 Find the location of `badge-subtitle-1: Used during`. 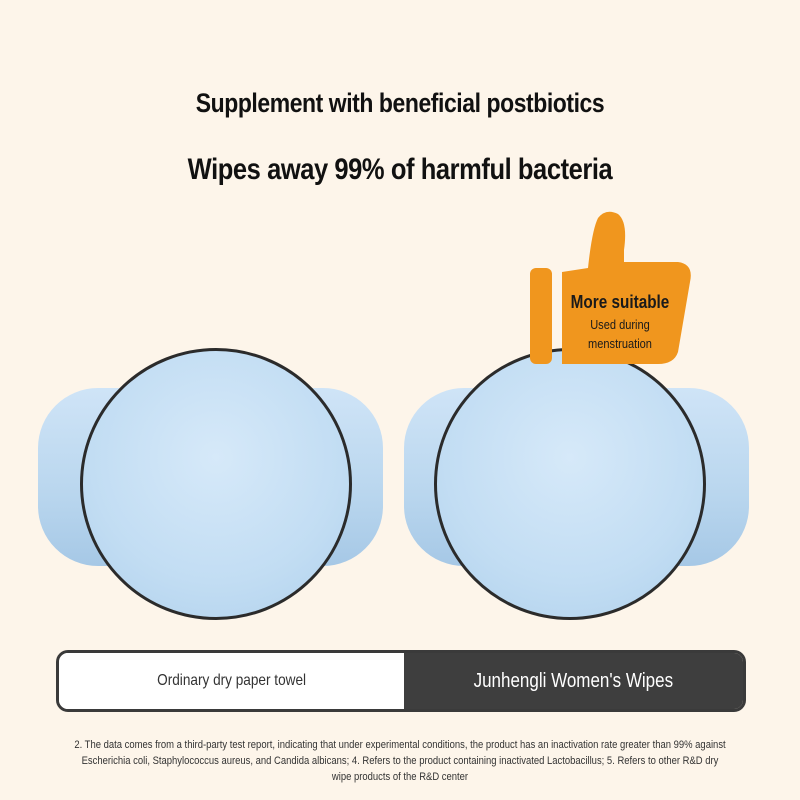

badge-subtitle-1: Used during is located at coordinates (620, 324).